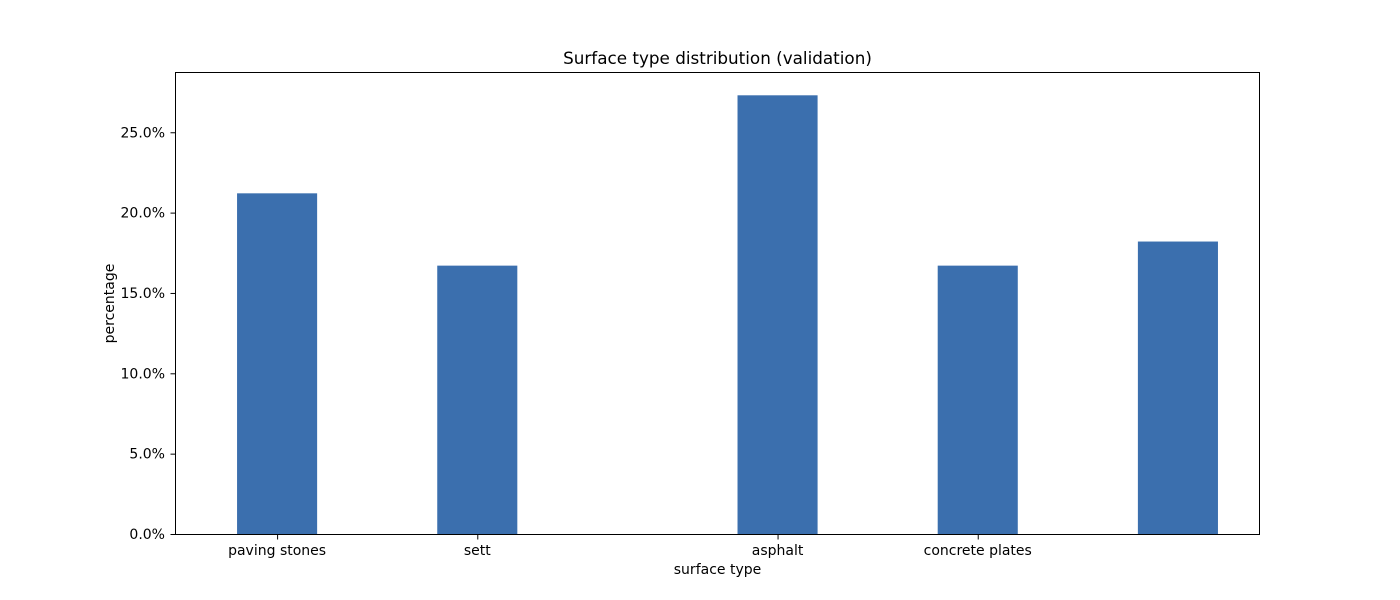  Describe the element at coordinates (277, 551) in the screenshot. I see `x-tick-label: paving stones` at that location.